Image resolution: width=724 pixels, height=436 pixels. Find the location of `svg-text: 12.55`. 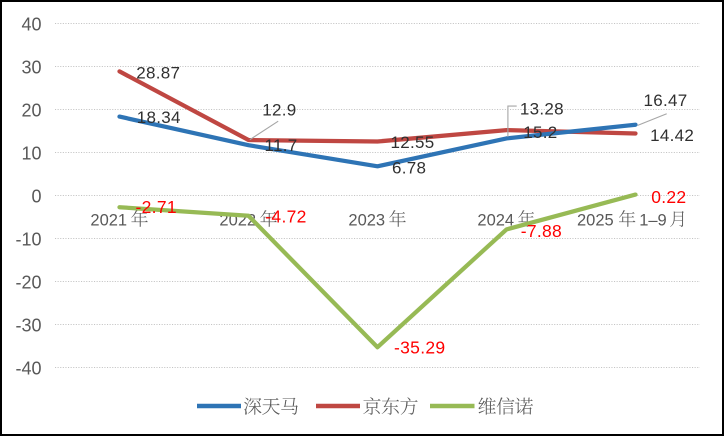

svg-text: 12.55 is located at coordinates (413, 142).